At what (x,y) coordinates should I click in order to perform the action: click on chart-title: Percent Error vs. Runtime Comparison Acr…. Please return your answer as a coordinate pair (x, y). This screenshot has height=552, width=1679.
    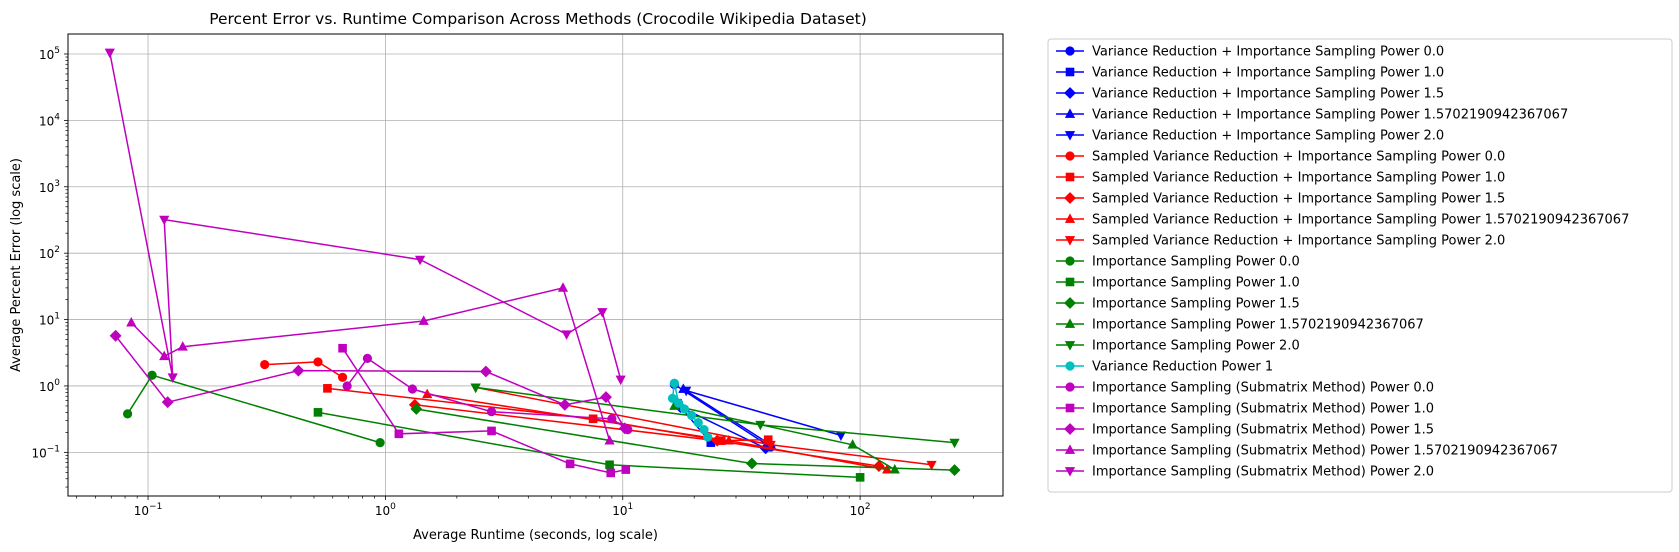
    Looking at the image, I should click on (538, 19).